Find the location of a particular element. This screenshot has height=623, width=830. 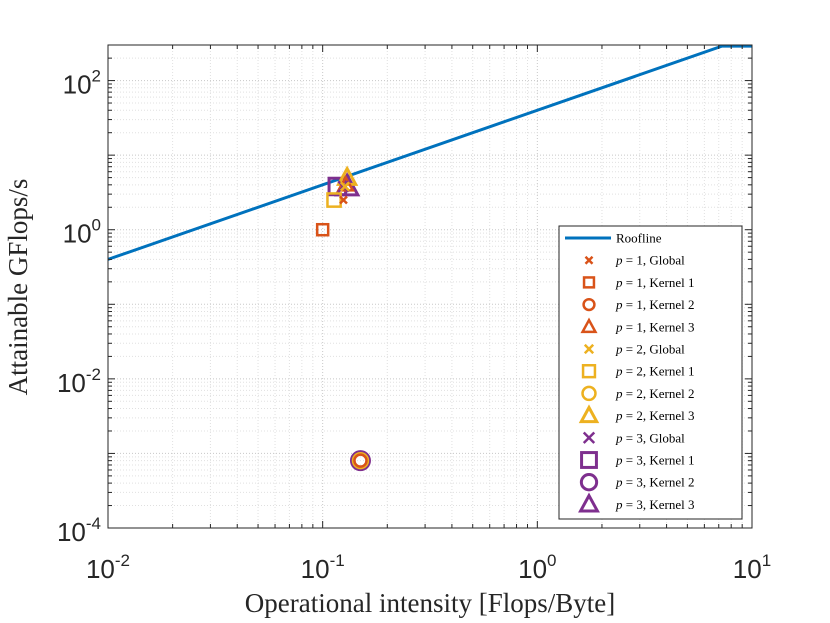

y-tick-exponent: 0 is located at coordinates (96, 225).